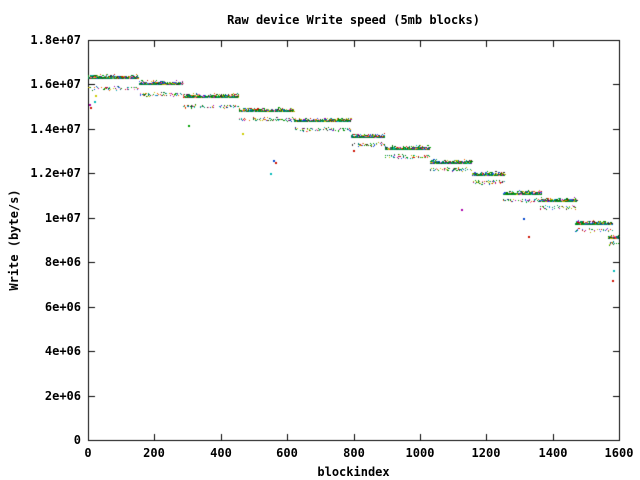 Image resolution: width=640 pixels, height=480 pixels. I want to click on x-tick-label: 1600, so click(619, 453).